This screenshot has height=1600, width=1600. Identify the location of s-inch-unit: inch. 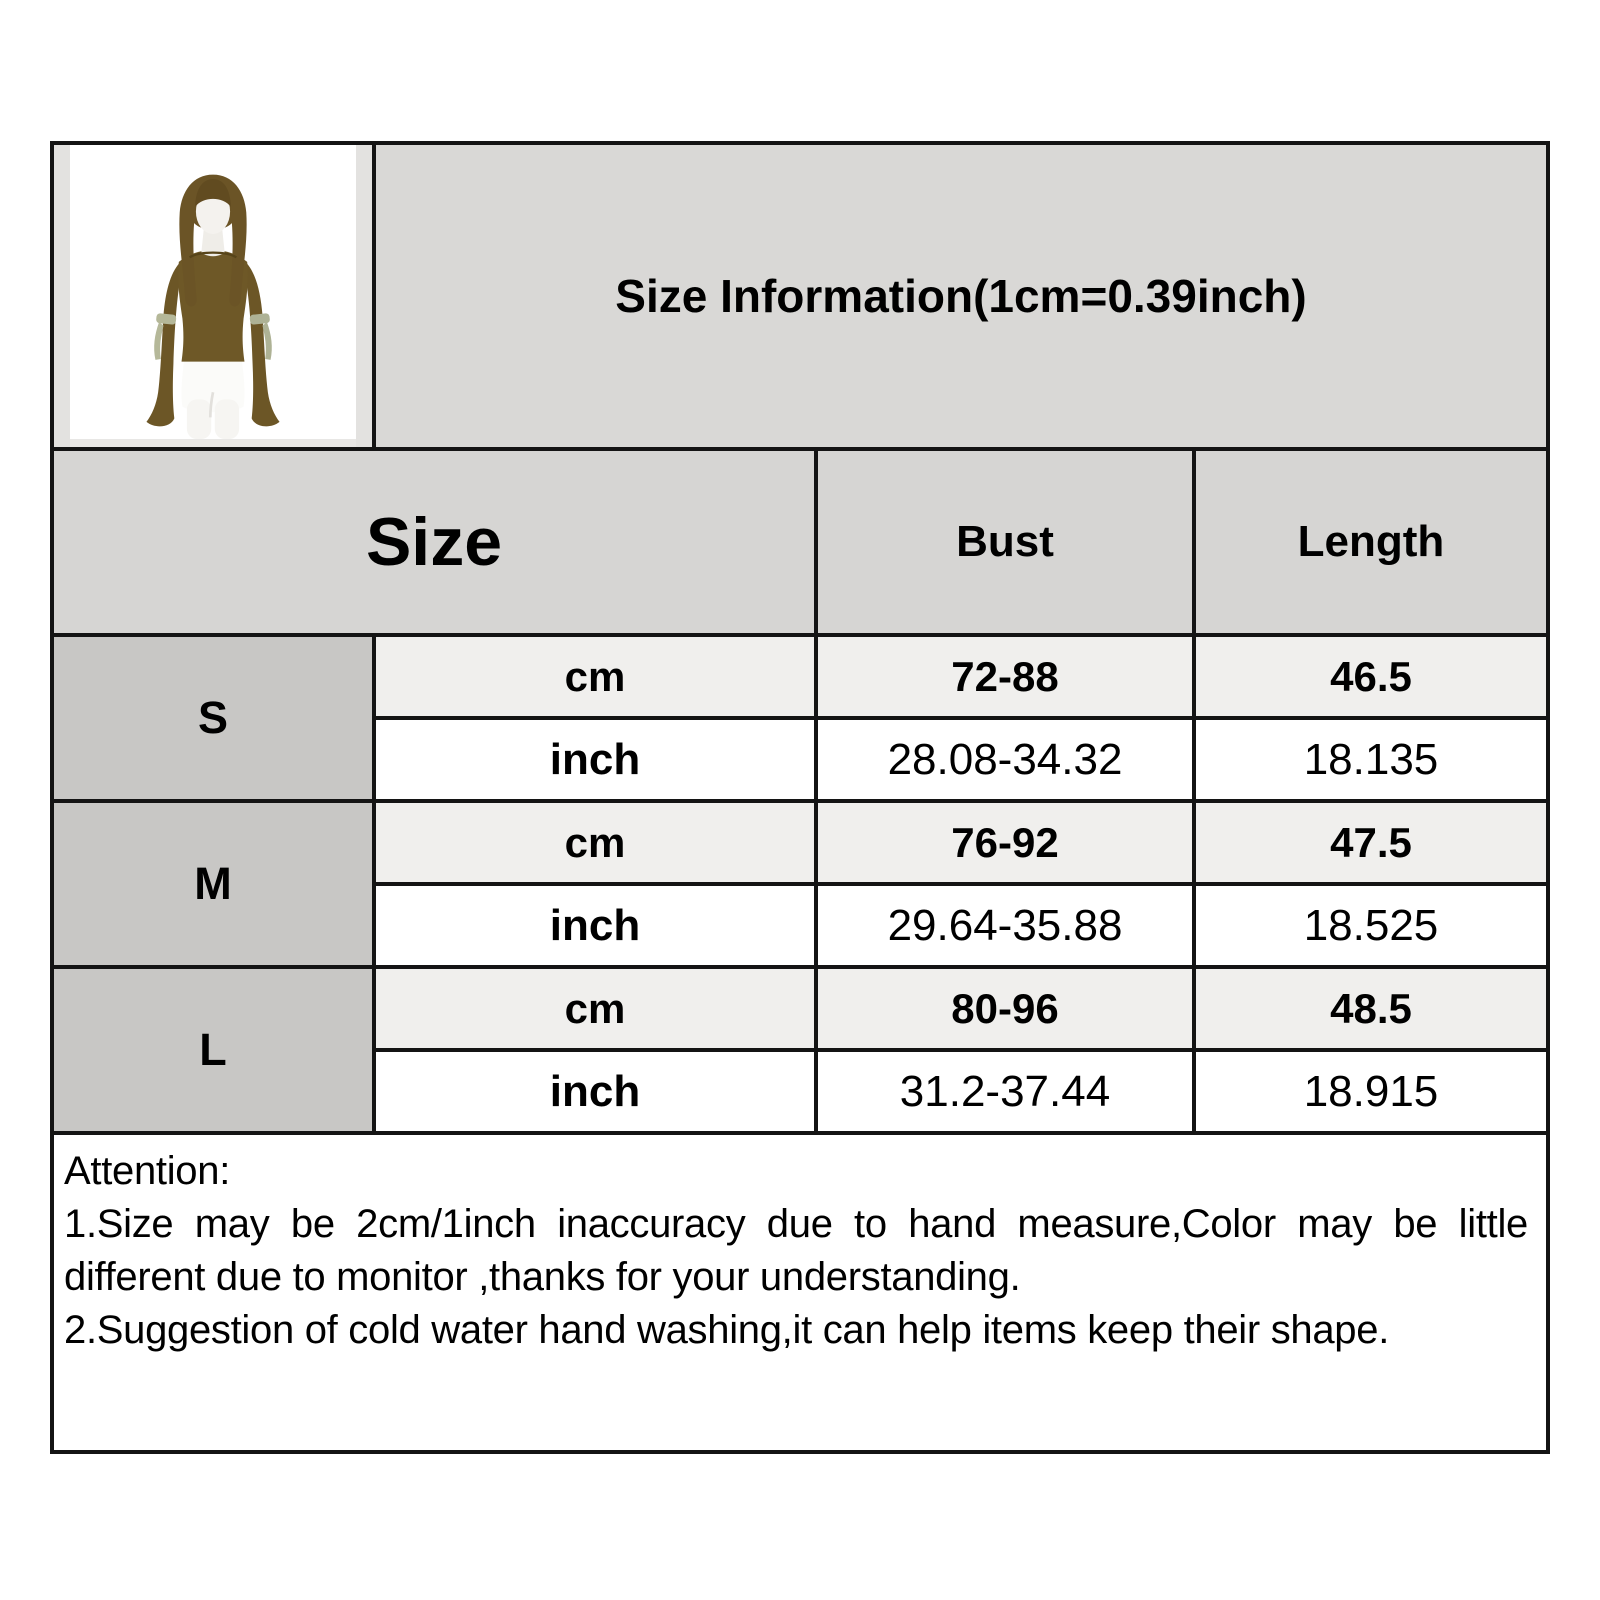
(595, 759).